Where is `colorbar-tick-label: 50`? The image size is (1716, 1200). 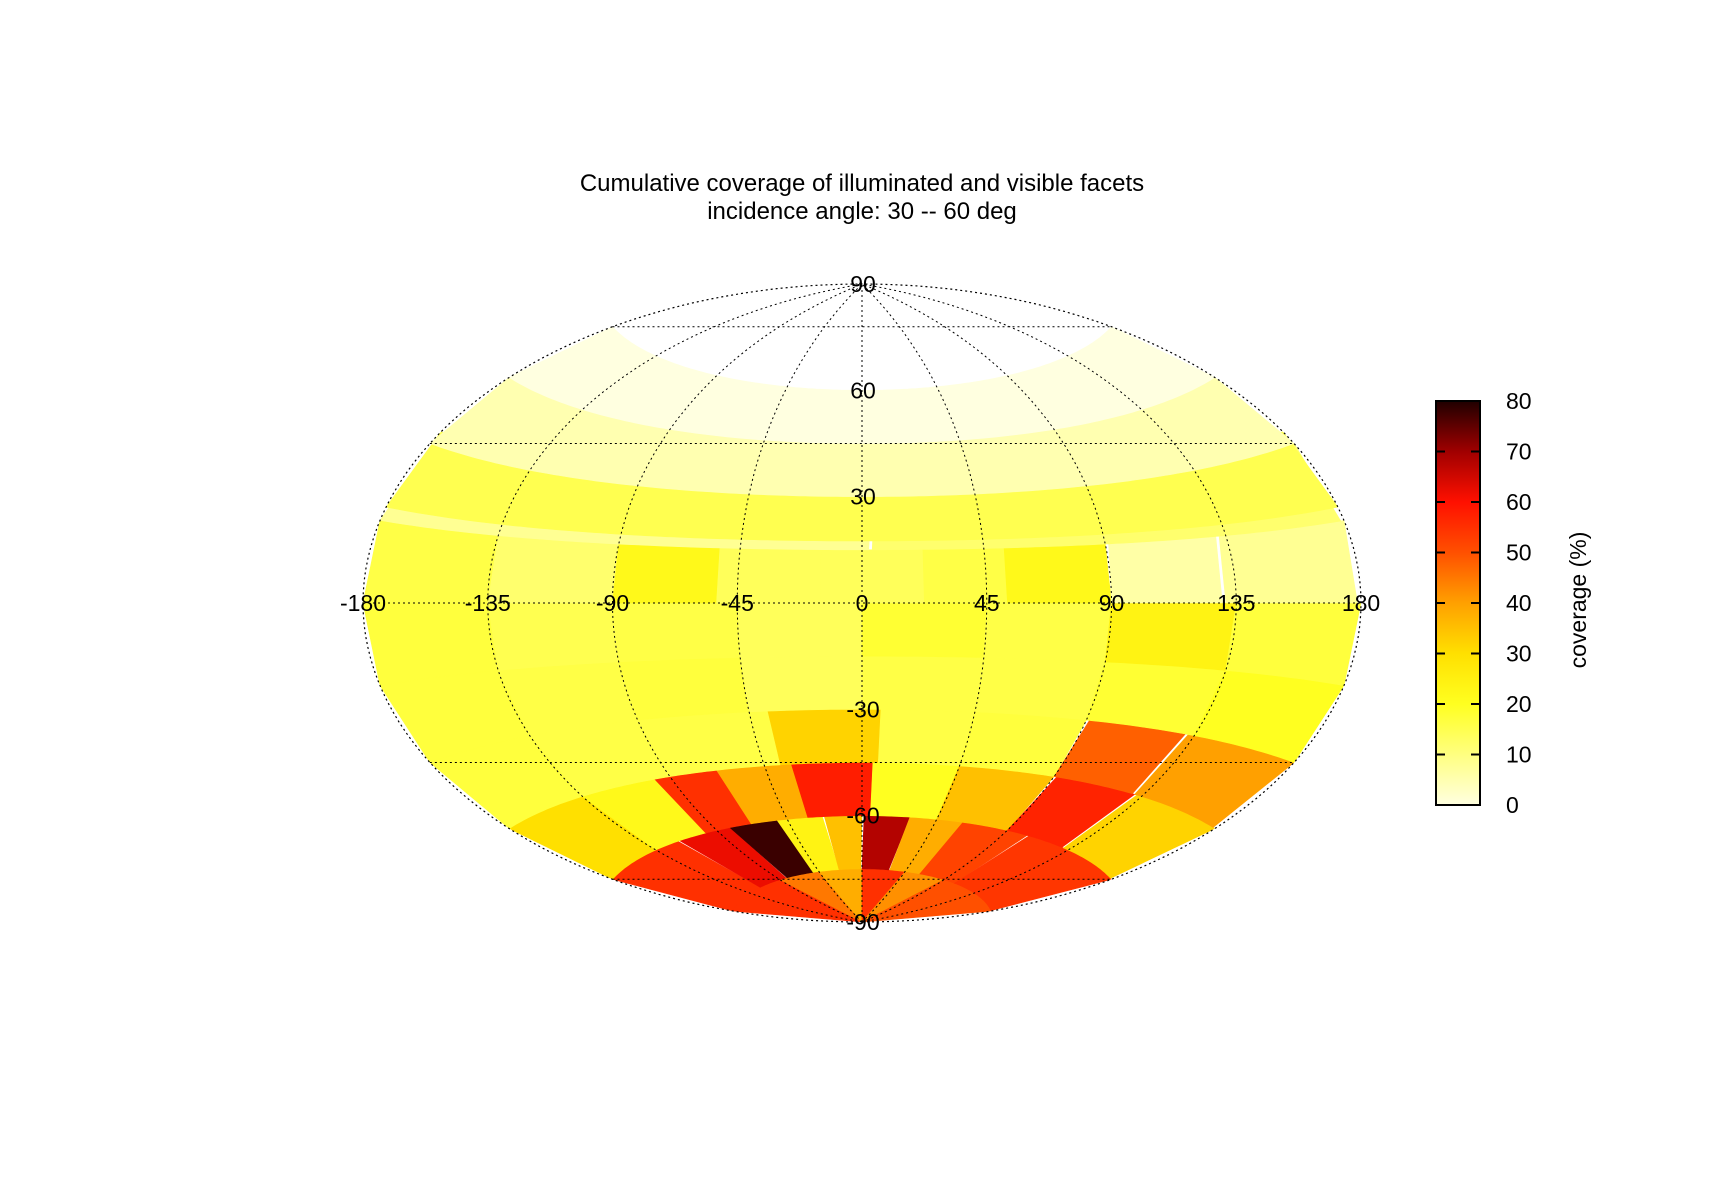
colorbar-tick-label: 50 is located at coordinates (1519, 553).